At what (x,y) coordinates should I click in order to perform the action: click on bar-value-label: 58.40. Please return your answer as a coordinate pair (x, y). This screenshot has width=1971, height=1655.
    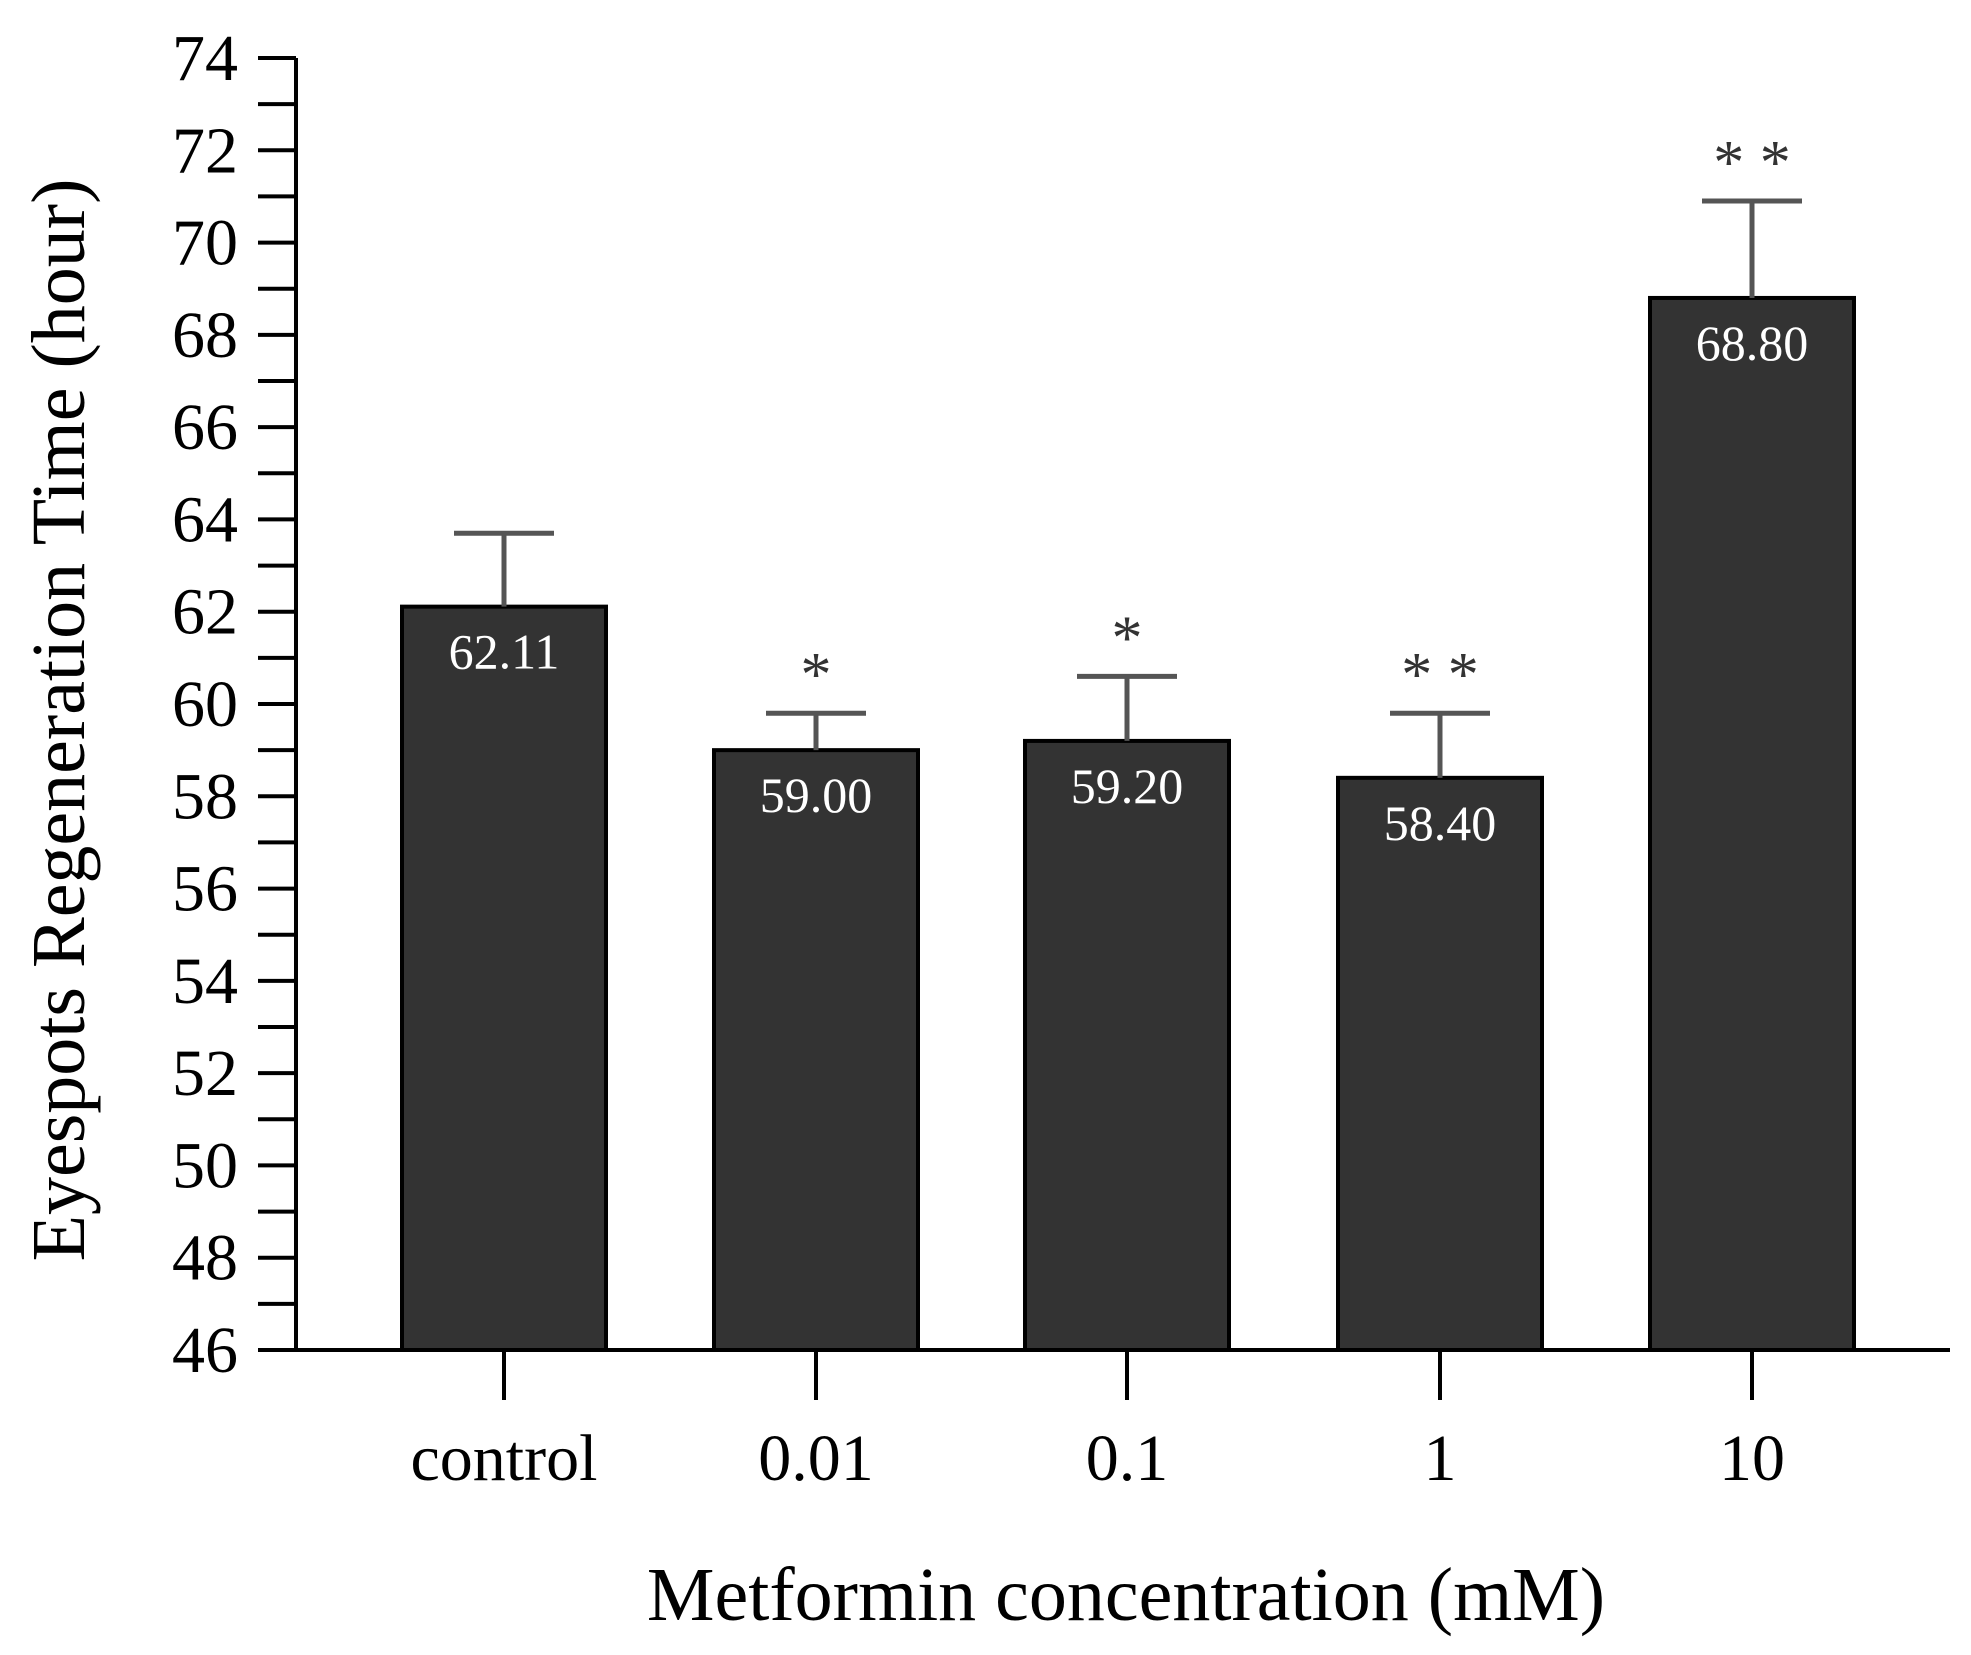
    Looking at the image, I should click on (1440, 823).